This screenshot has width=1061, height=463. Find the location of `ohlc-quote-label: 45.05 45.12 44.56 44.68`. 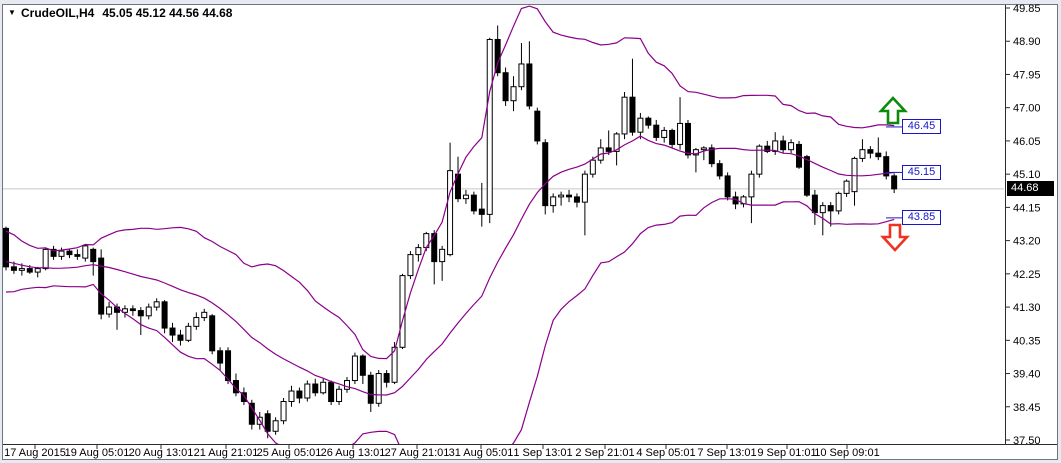

ohlc-quote-label: 45.05 45.12 44.56 44.68 is located at coordinates (167, 13).